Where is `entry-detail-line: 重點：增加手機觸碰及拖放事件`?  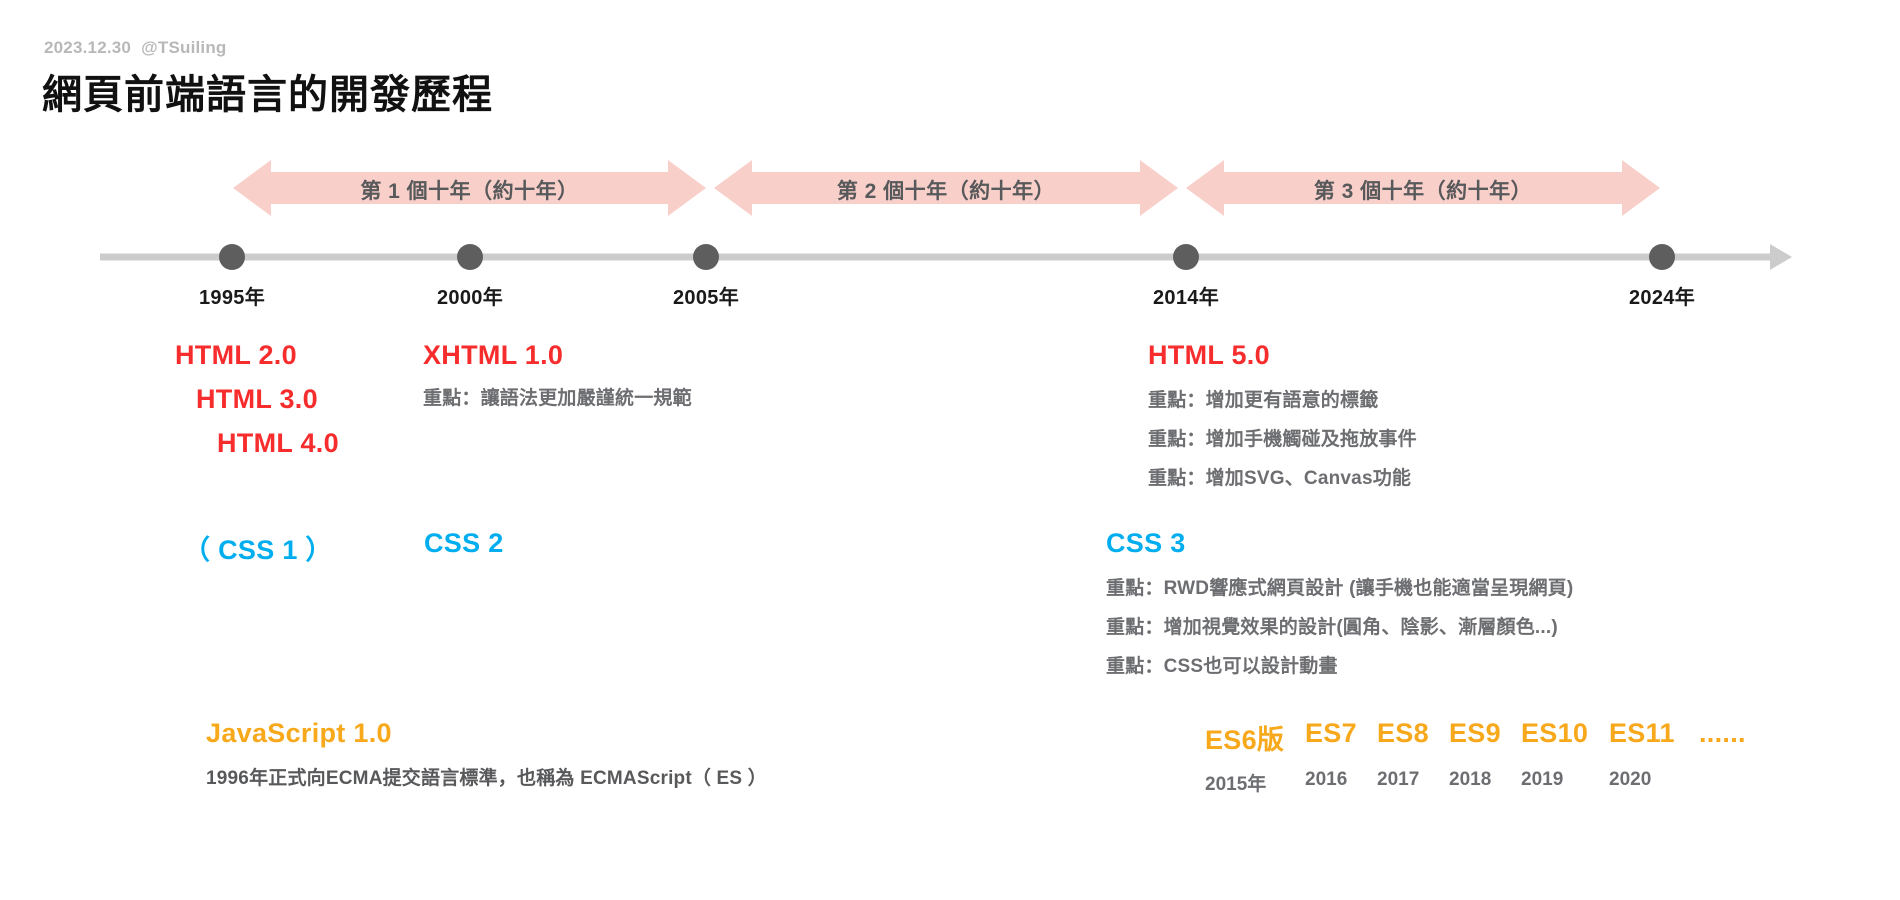
entry-detail-line: 重點：增加手機觸碰及拖放事件 is located at coordinates (1282, 439).